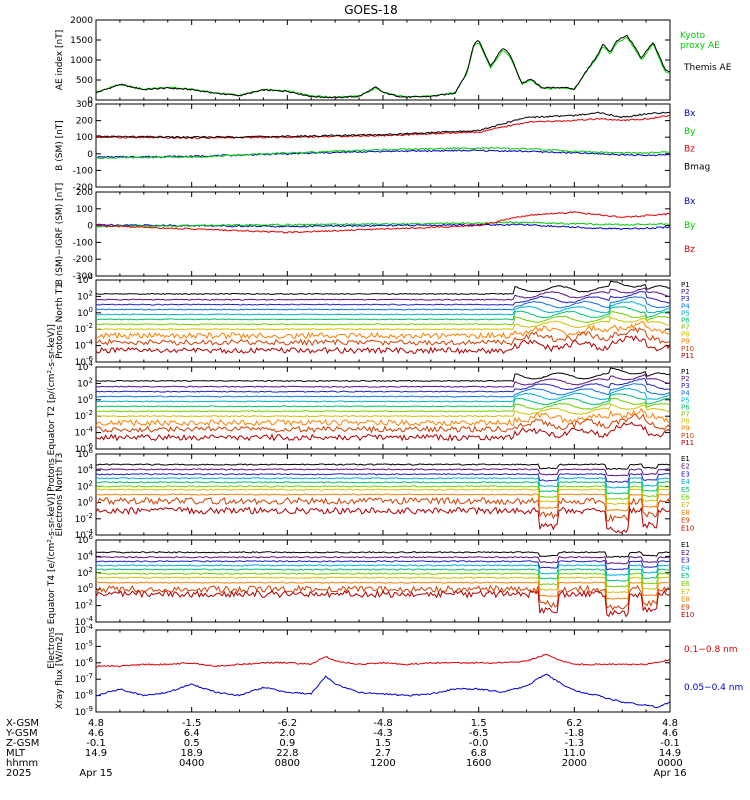 The image size is (750, 800). What do you see at coordinates (669, 763) in the screenshot?
I see `table-cell: 0000` at bounding box center [669, 763].